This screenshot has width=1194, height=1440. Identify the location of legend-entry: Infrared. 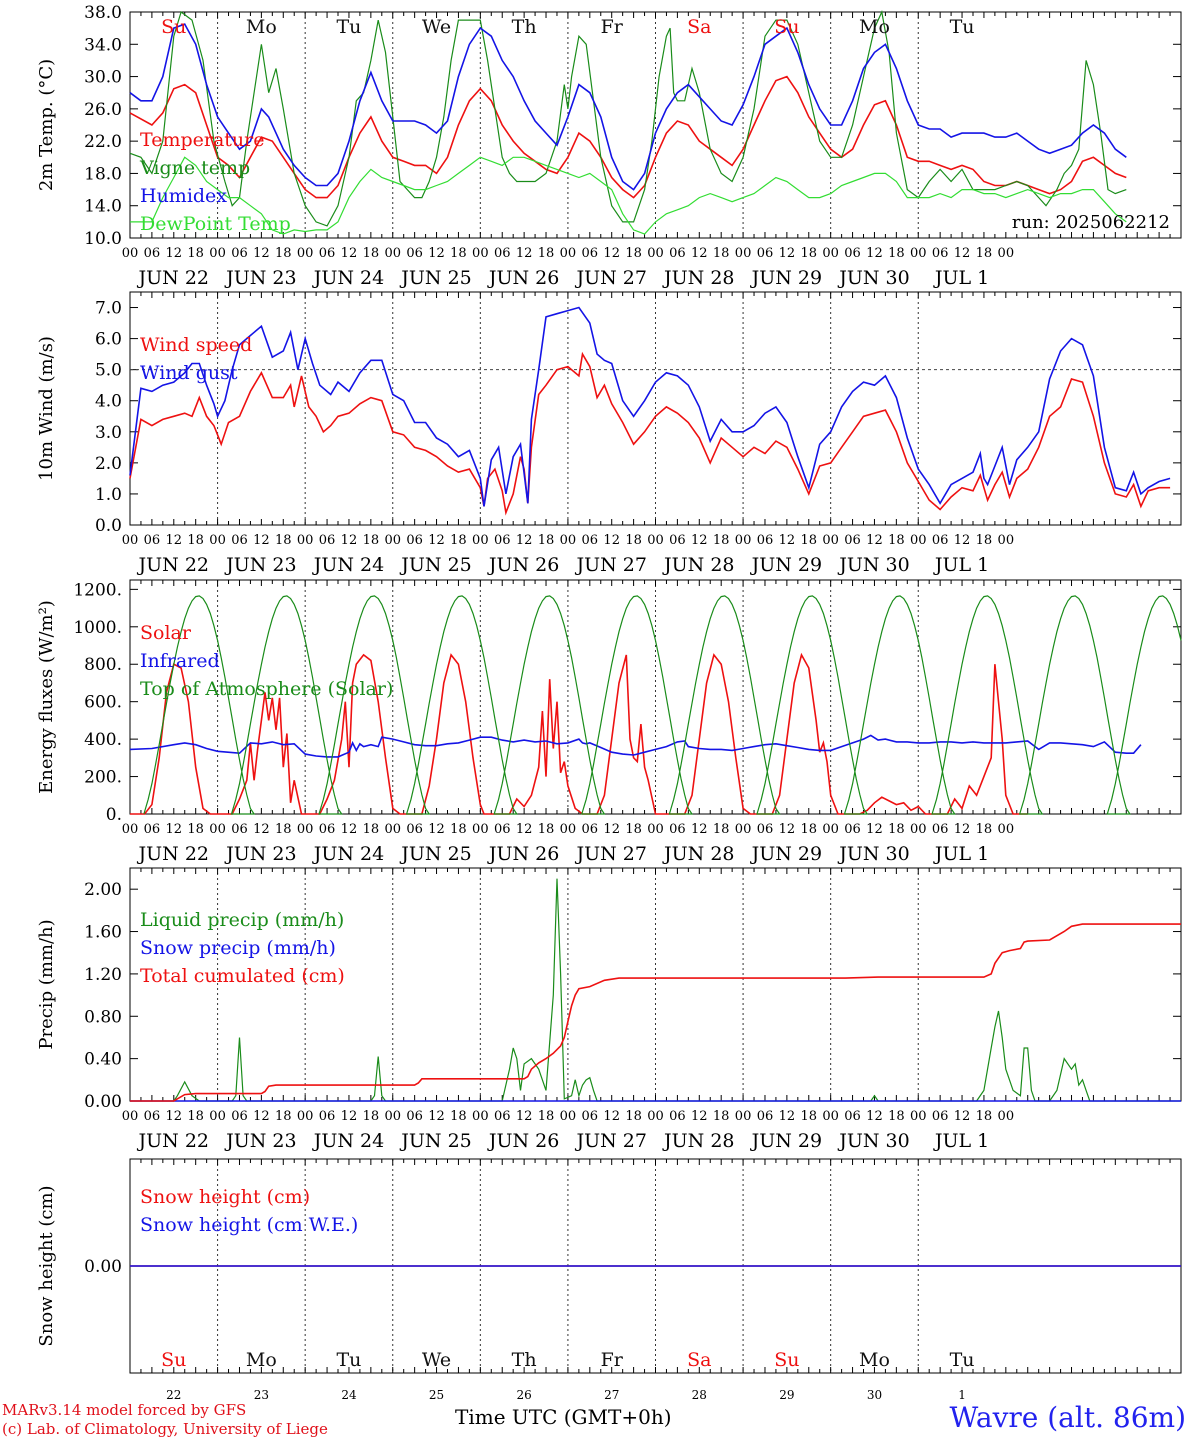
(180, 661).